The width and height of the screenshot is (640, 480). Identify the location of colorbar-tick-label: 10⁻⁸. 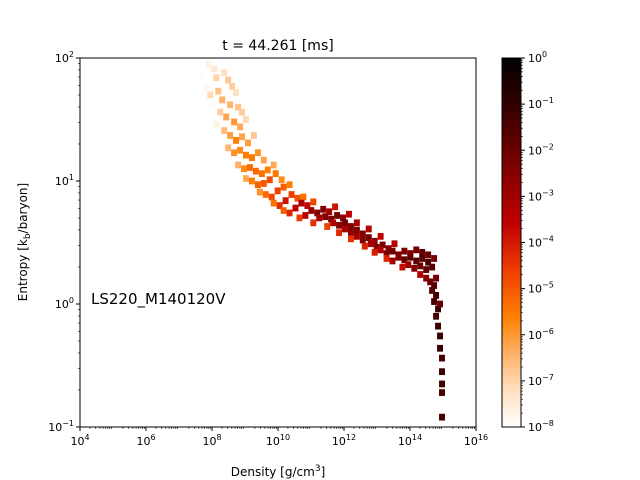
(541, 426).